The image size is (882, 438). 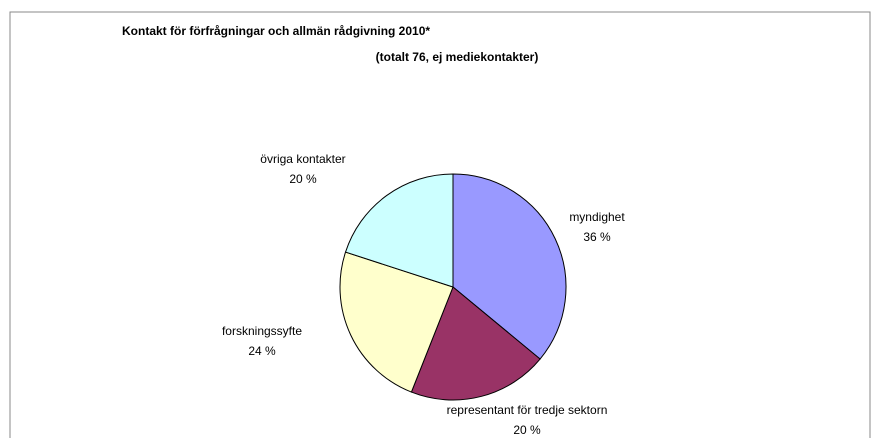 I want to click on slice-label: övriga kontakter, so click(x=302, y=159).